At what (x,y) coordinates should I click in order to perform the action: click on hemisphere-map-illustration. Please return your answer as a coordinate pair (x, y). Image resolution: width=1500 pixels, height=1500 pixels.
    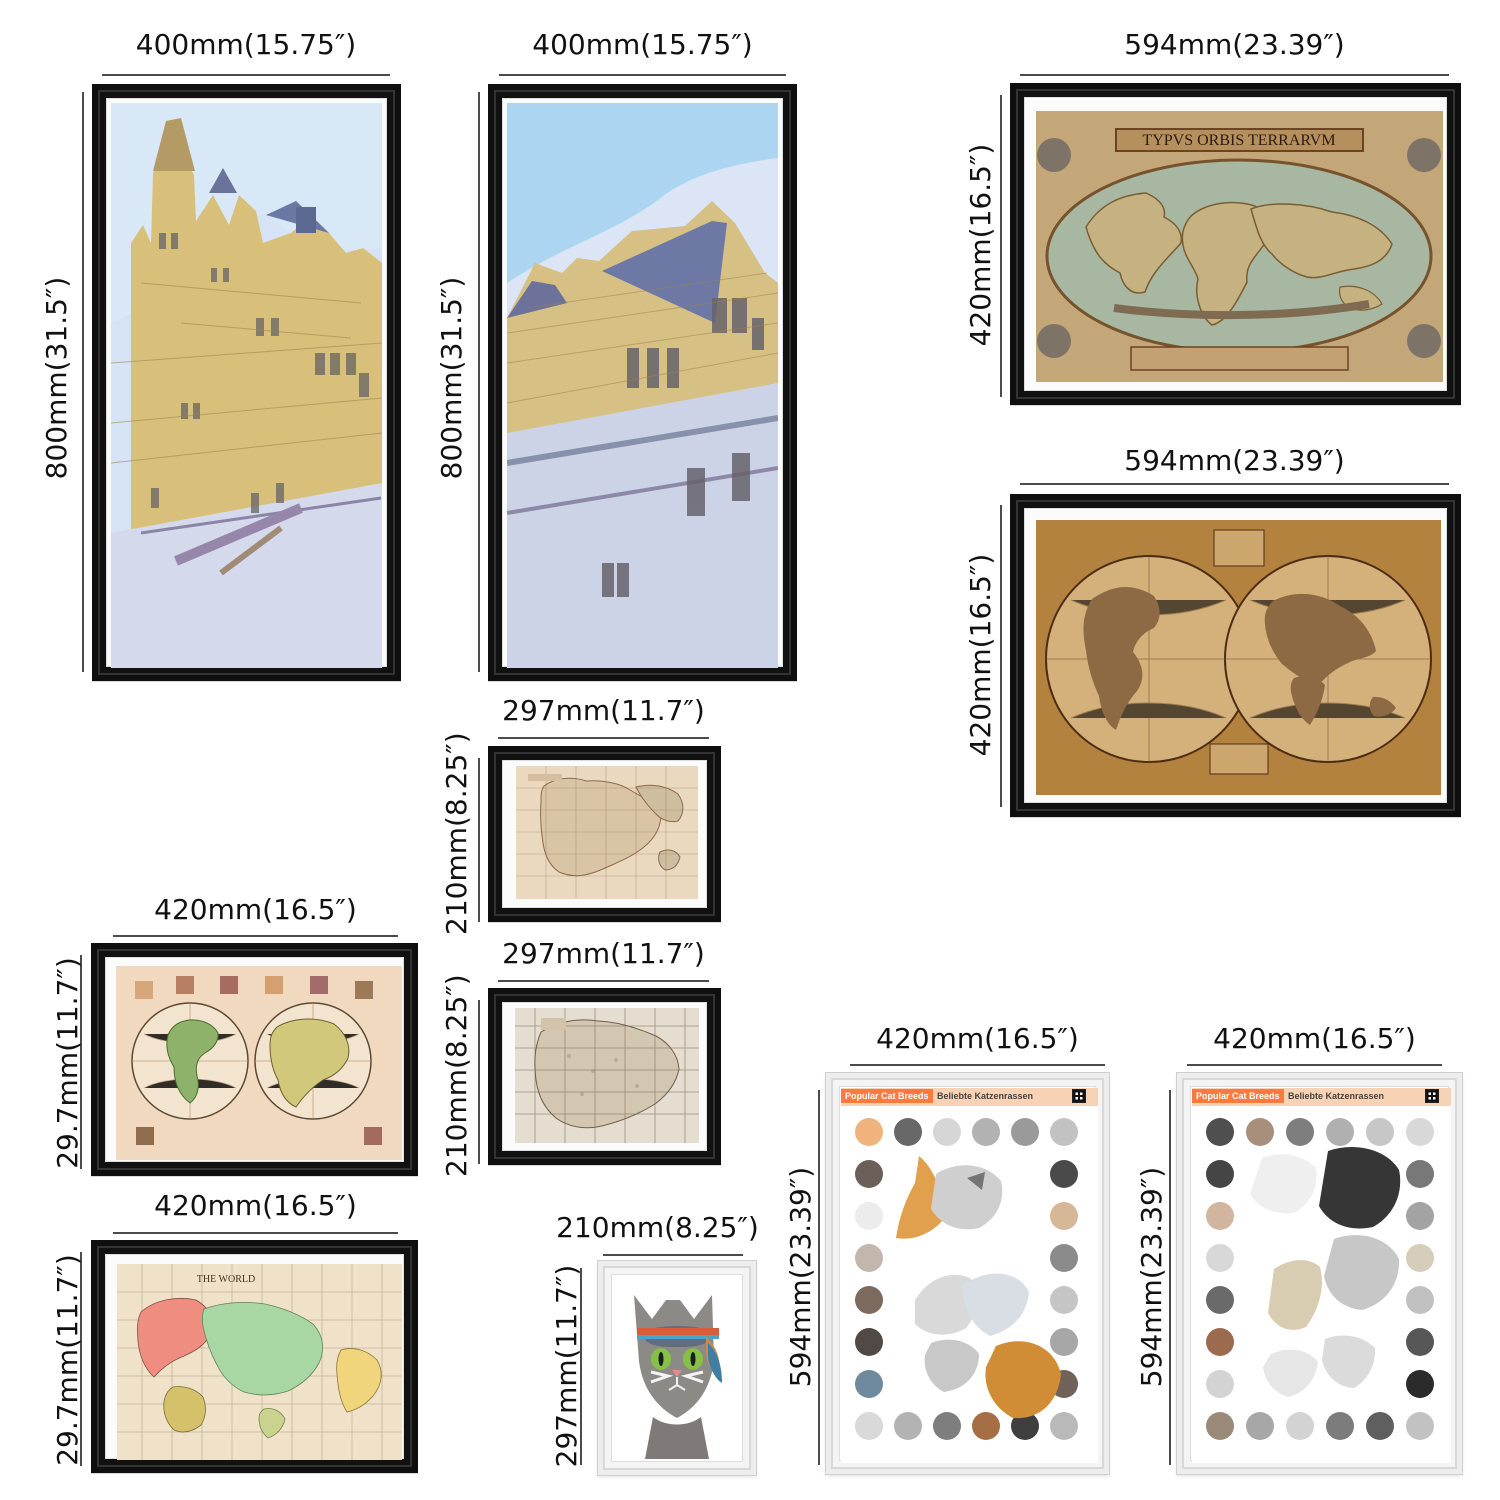
    Looking at the image, I should click on (259, 1063).